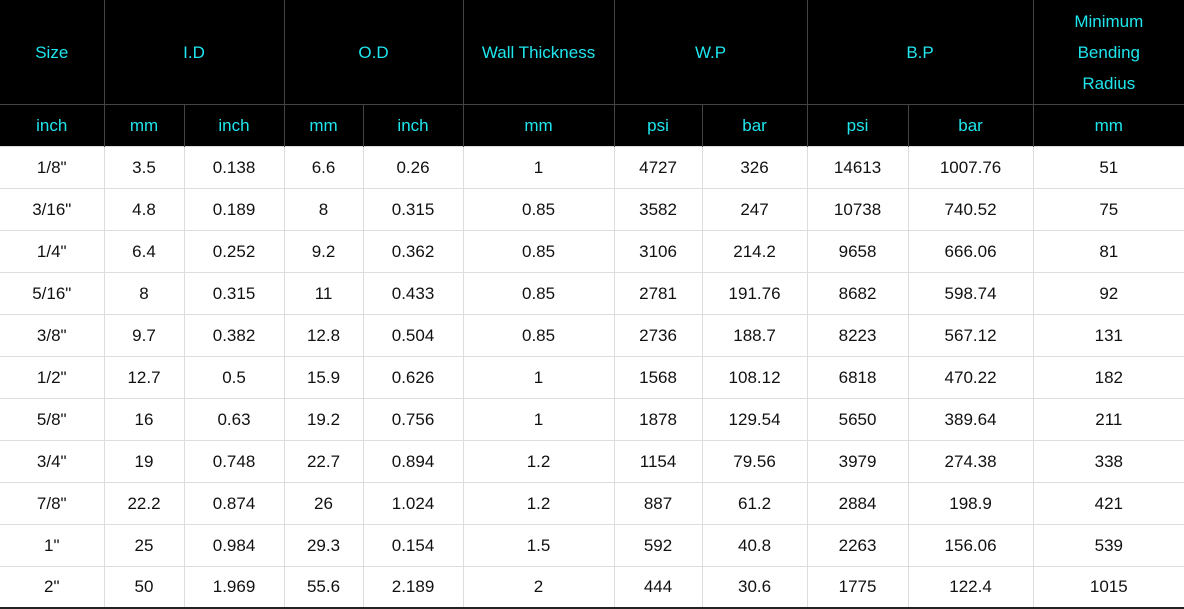 The height and width of the screenshot is (609, 1184). Describe the element at coordinates (323, 167) in the screenshot. I see `table-cell: 6.6` at that location.